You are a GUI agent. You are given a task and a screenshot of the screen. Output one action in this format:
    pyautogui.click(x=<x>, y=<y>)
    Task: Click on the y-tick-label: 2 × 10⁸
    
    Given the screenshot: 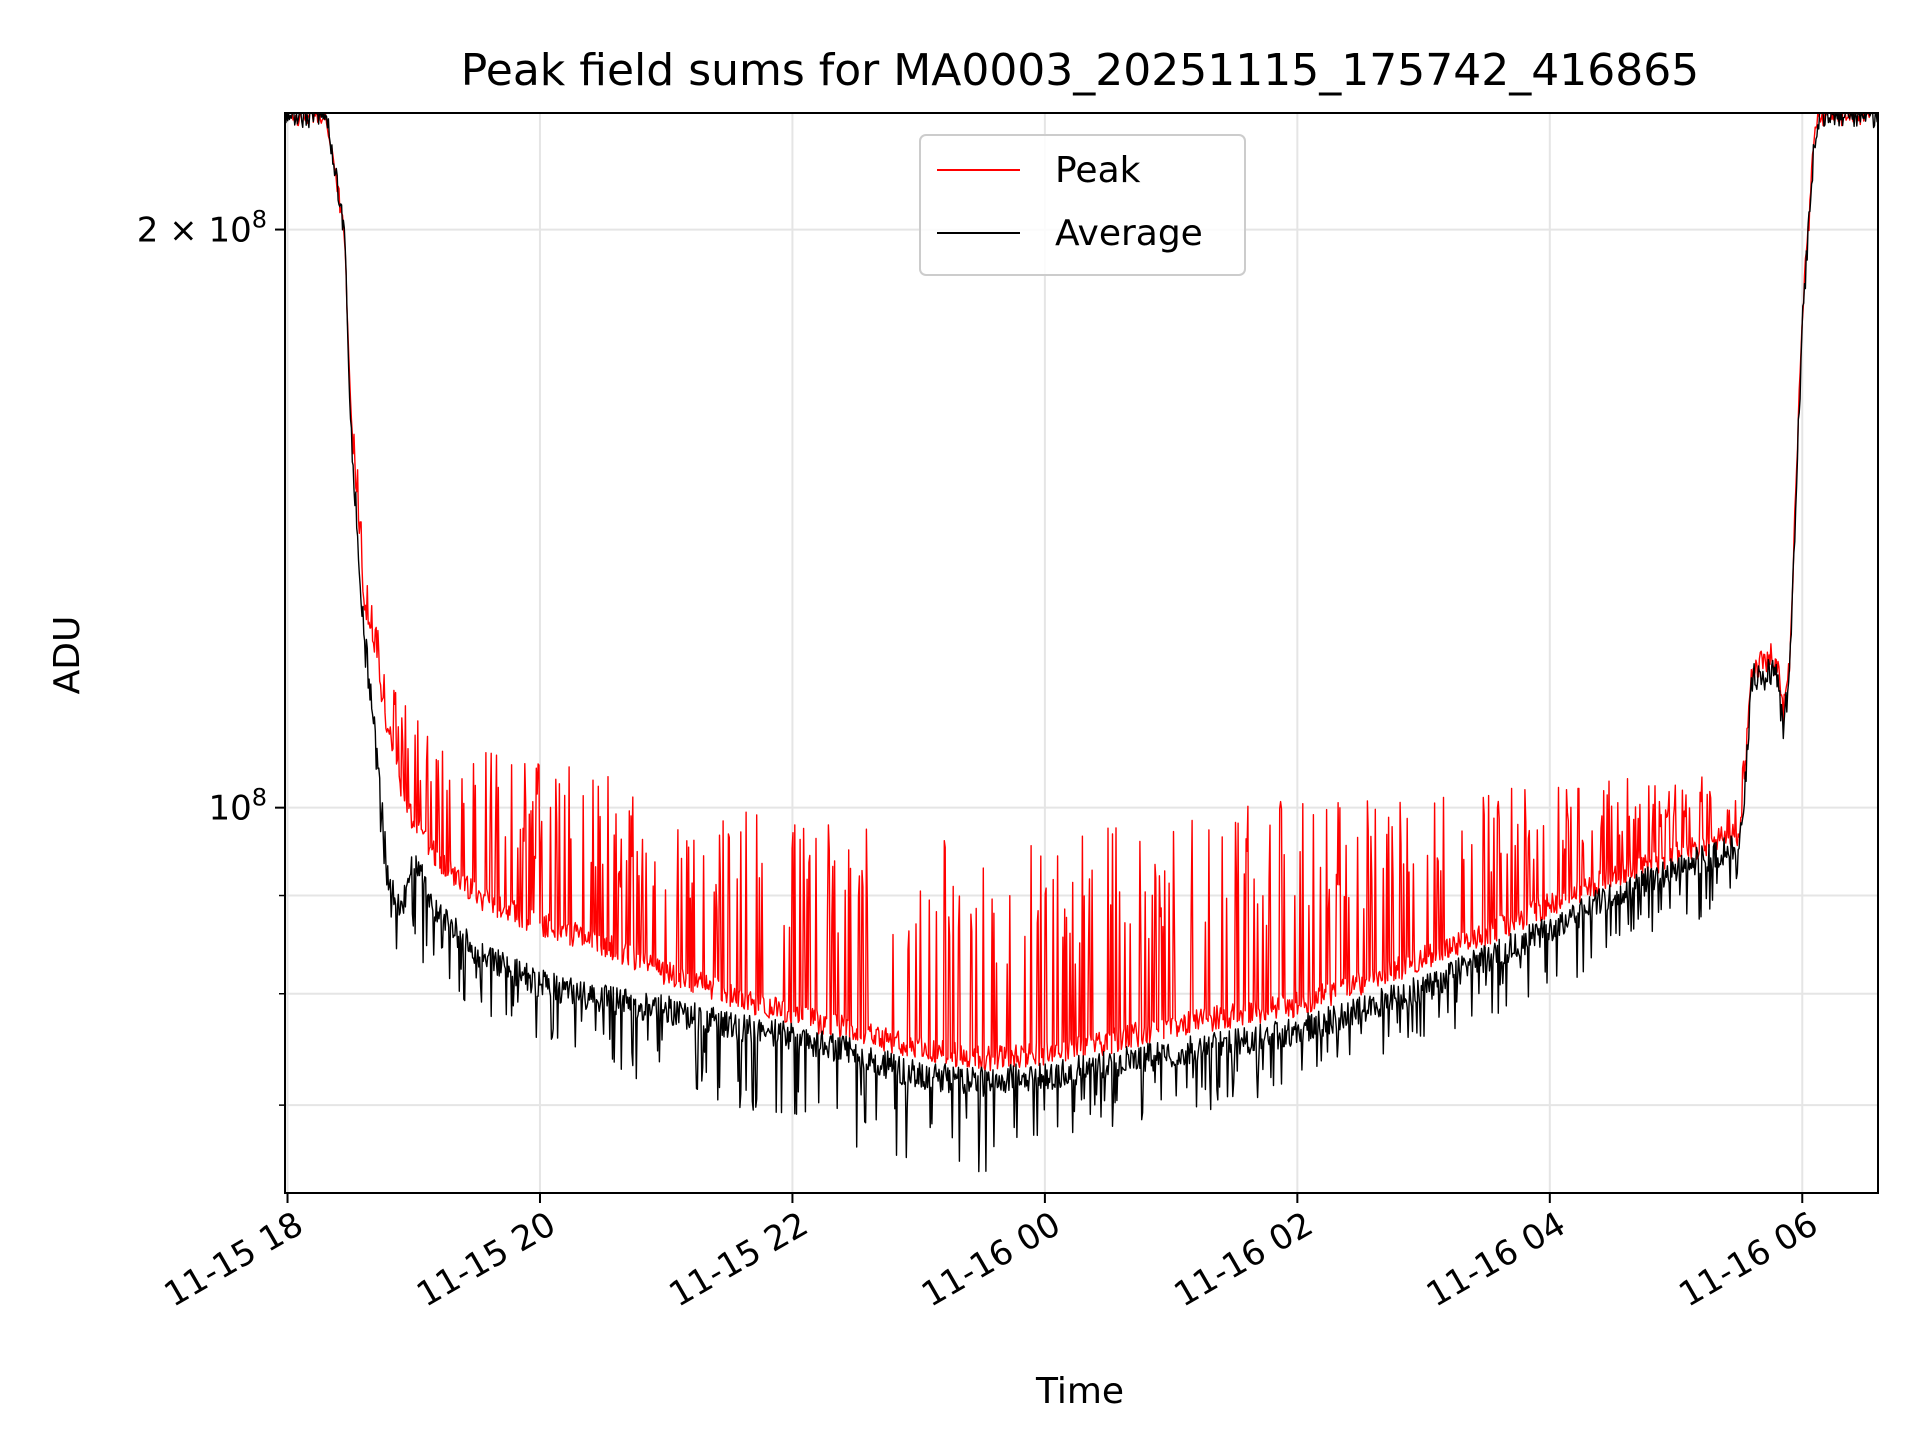 What is the action you would take?
    pyautogui.click(x=202, y=228)
    